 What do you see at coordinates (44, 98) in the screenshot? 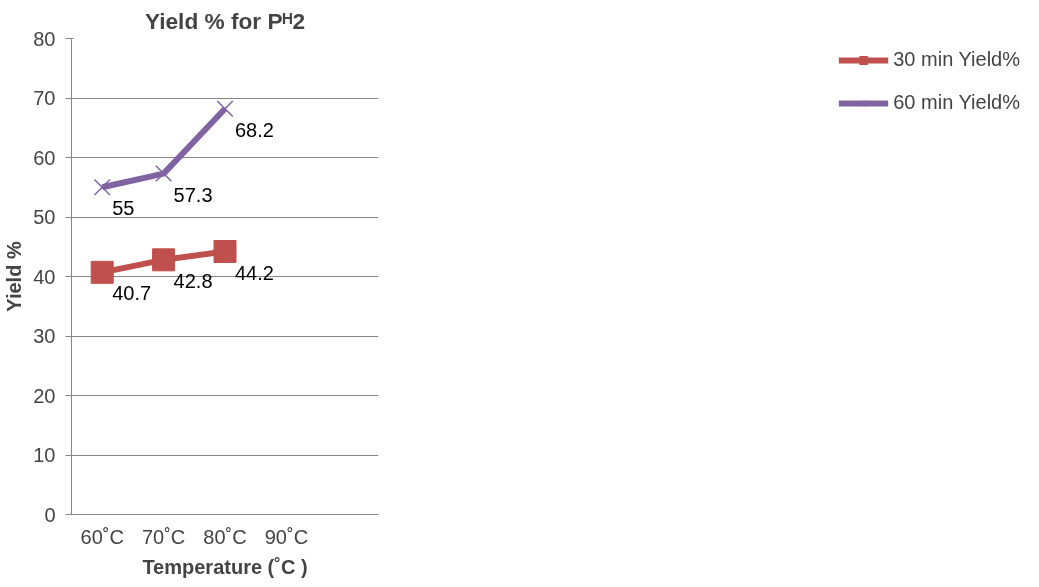
I see `y-tick-label: 70` at bounding box center [44, 98].